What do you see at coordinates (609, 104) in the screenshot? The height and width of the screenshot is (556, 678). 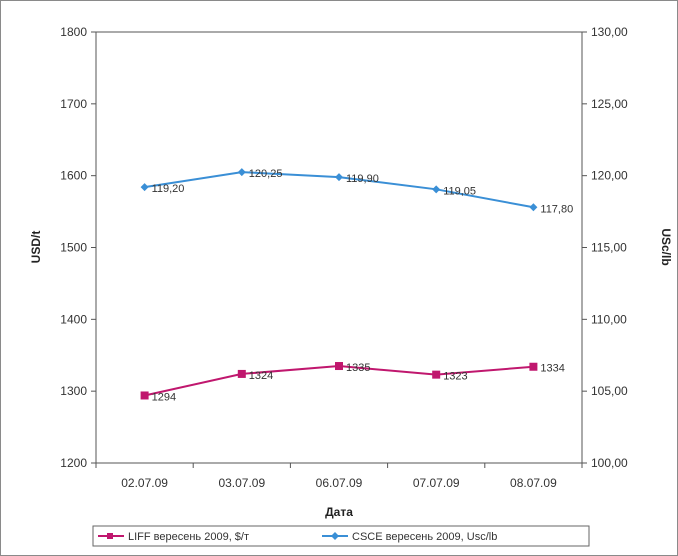 I see `right-y-tick-label: 125,00` at bounding box center [609, 104].